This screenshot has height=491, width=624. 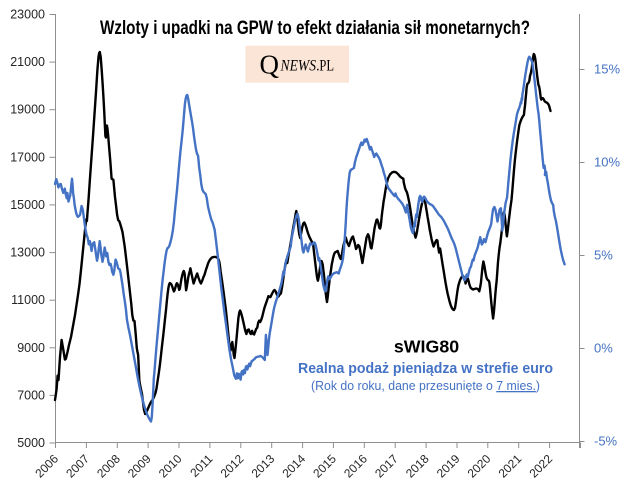 What do you see at coordinates (607, 69) in the screenshot?
I see `svg-text: 15%` at bounding box center [607, 69].